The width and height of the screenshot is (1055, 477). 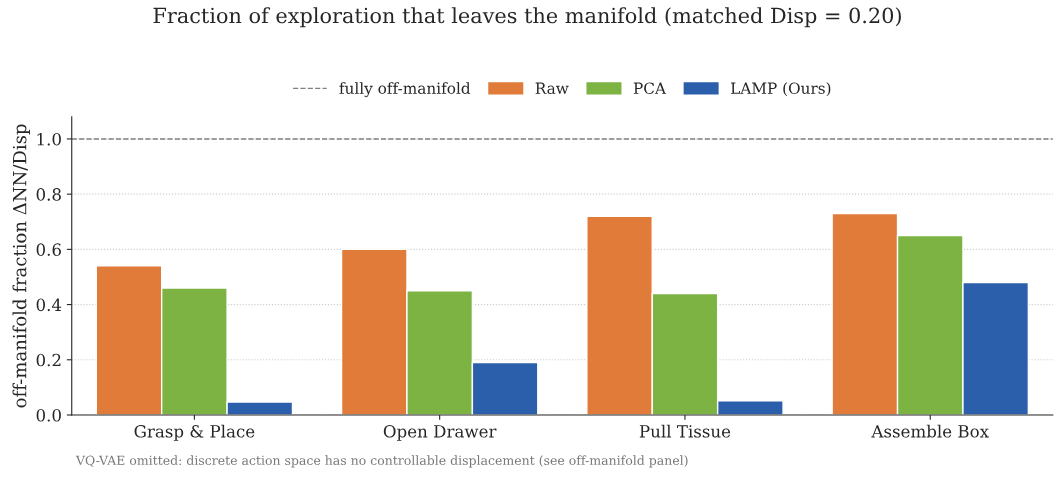 I want to click on y-tick-label: 0.8, so click(x=48, y=194).